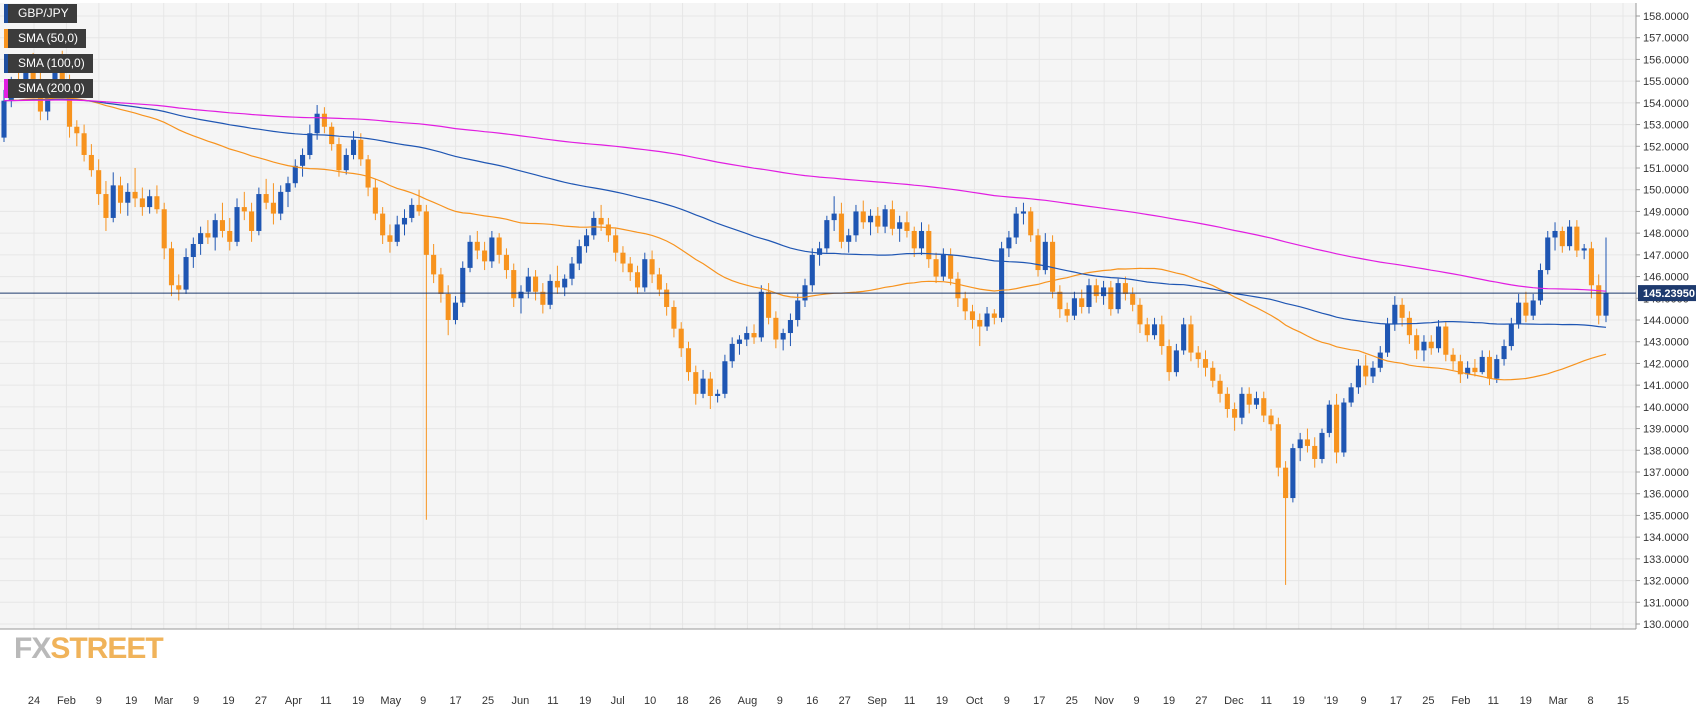 Image resolution: width=1707 pixels, height=717 pixels. What do you see at coordinates (1666, 603) in the screenshot?
I see `y-tick-label: 131.0000` at bounding box center [1666, 603].